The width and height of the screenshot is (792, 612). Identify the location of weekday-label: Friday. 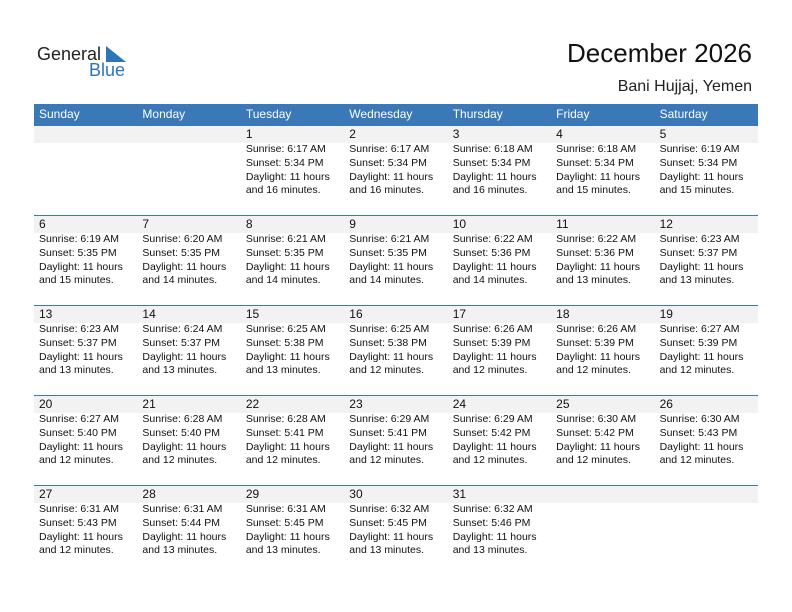
(573, 114).